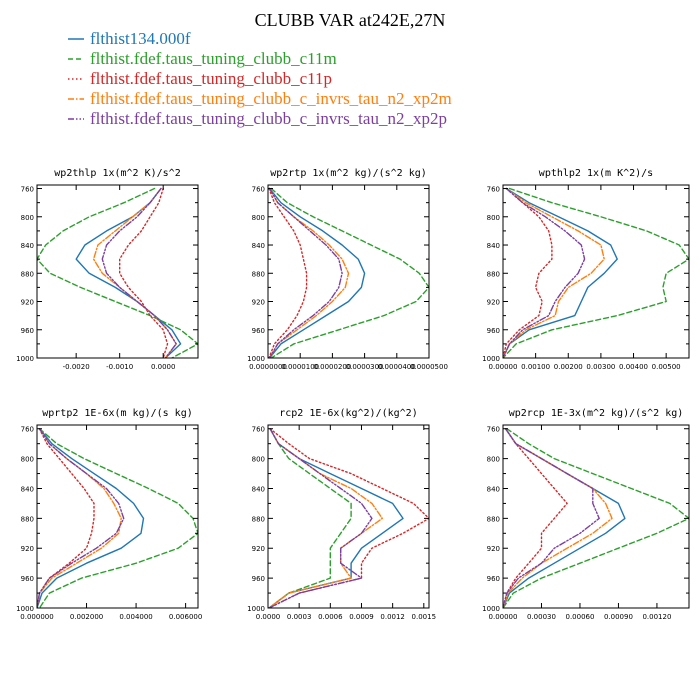 The height and width of the screenshot is (700, 700). I want to click on panel-title: wp2thlp 1x(m^2 K)/s^2, so click(117, 173).